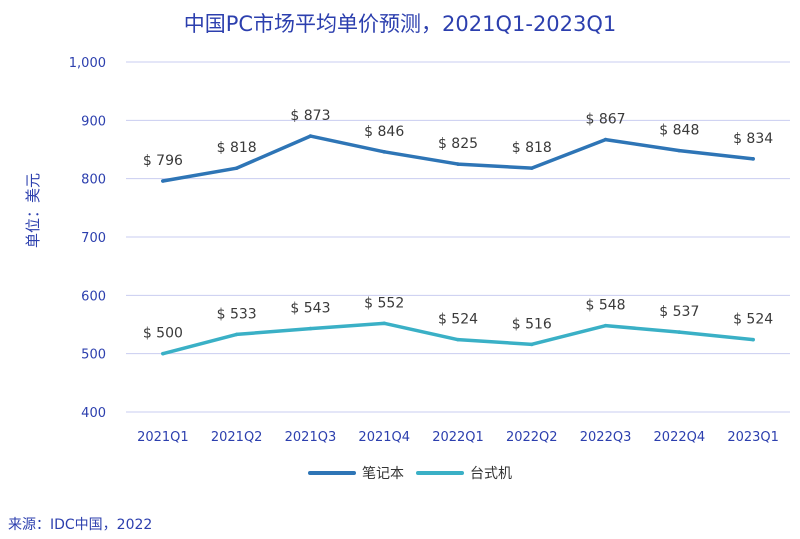 This screenshot has width=800, height=539. I want to click on x-tick-label: 2021Q2, so click(237, 437).